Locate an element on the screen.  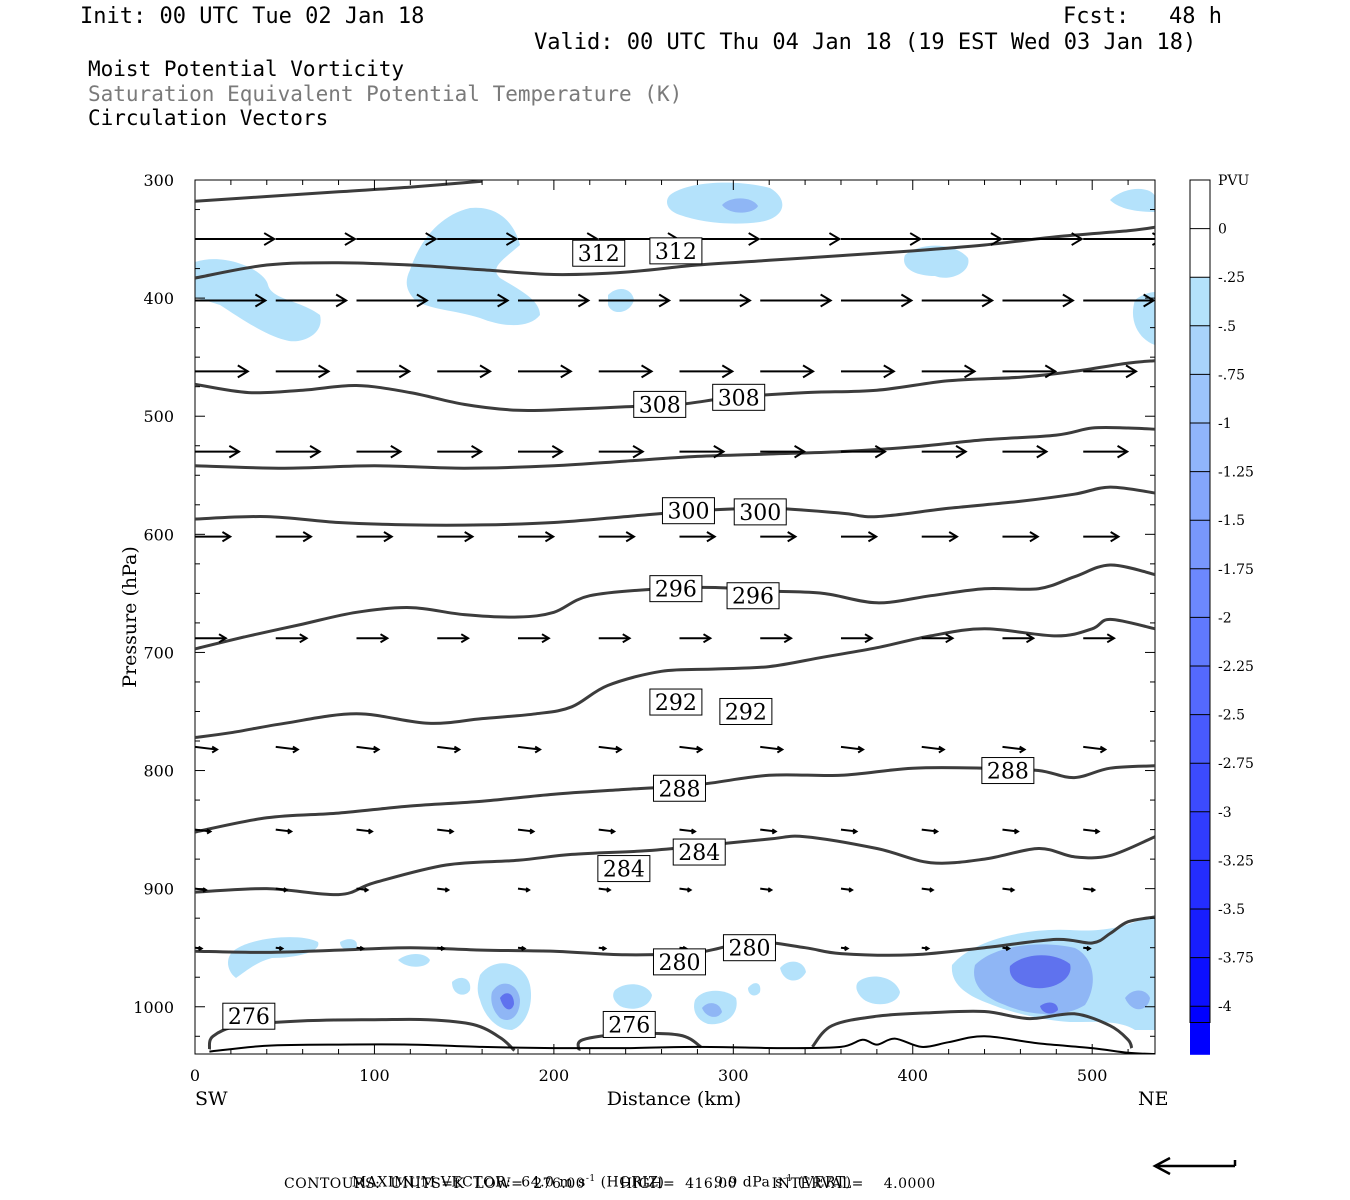
x-tick-label: 200 is located at coordinates (554, 1075).